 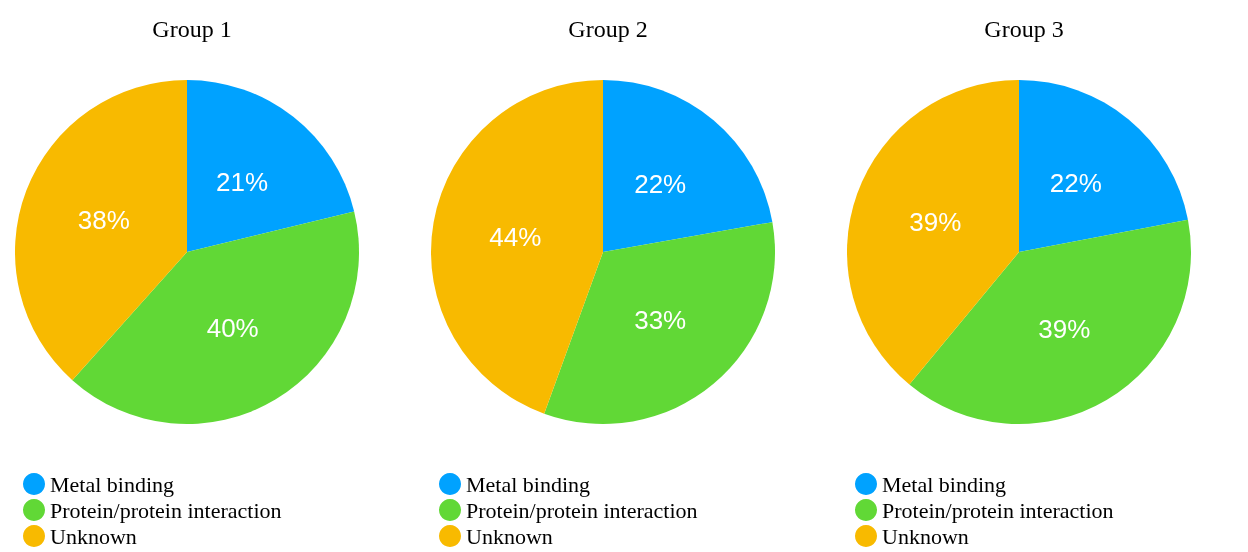 What do you see at coordinates (242, 182) in the screenshot?
I see `data-label: 21%` at bounding box center [242, 182].